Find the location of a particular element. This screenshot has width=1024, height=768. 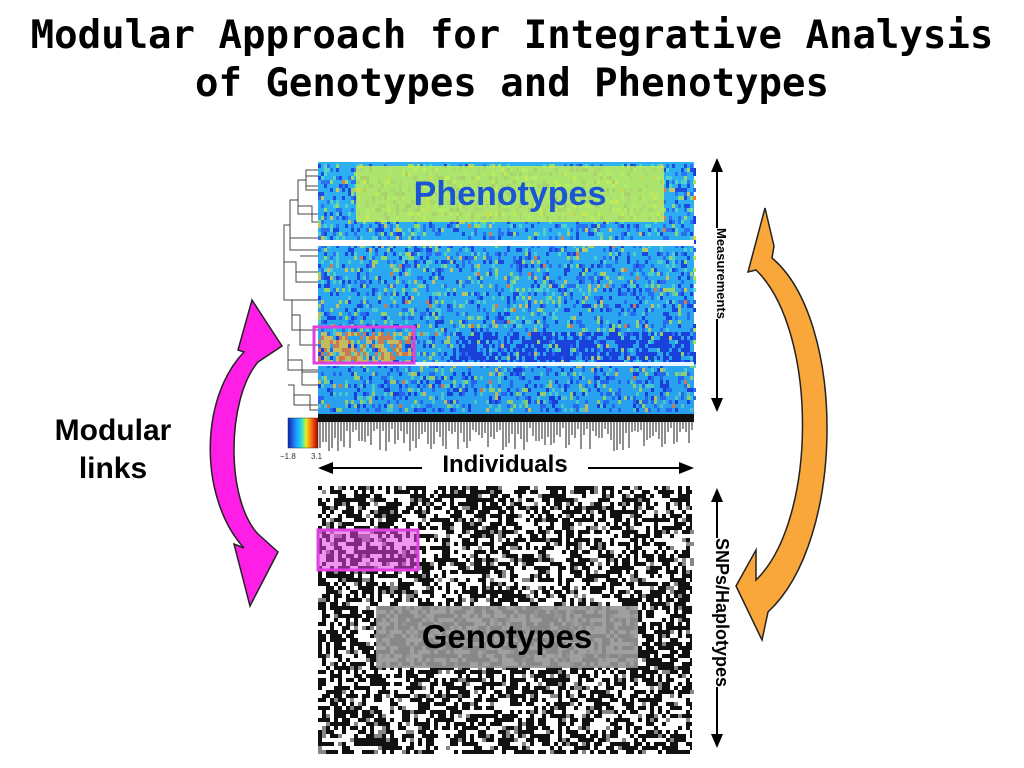

genotypes-label: Genotypes is located at coordinates (507, 637).